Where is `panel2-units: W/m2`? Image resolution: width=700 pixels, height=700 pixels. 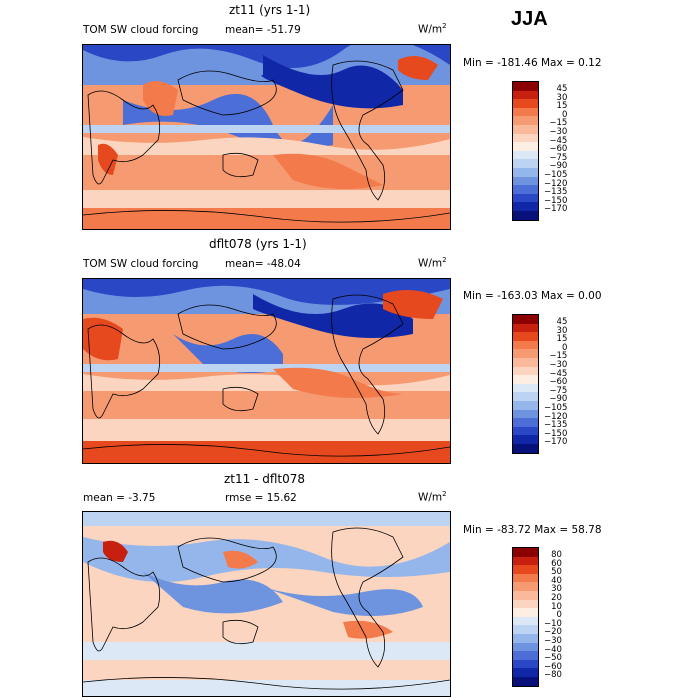
panel2-units: W/m2 is located at coordinates (432, 263).